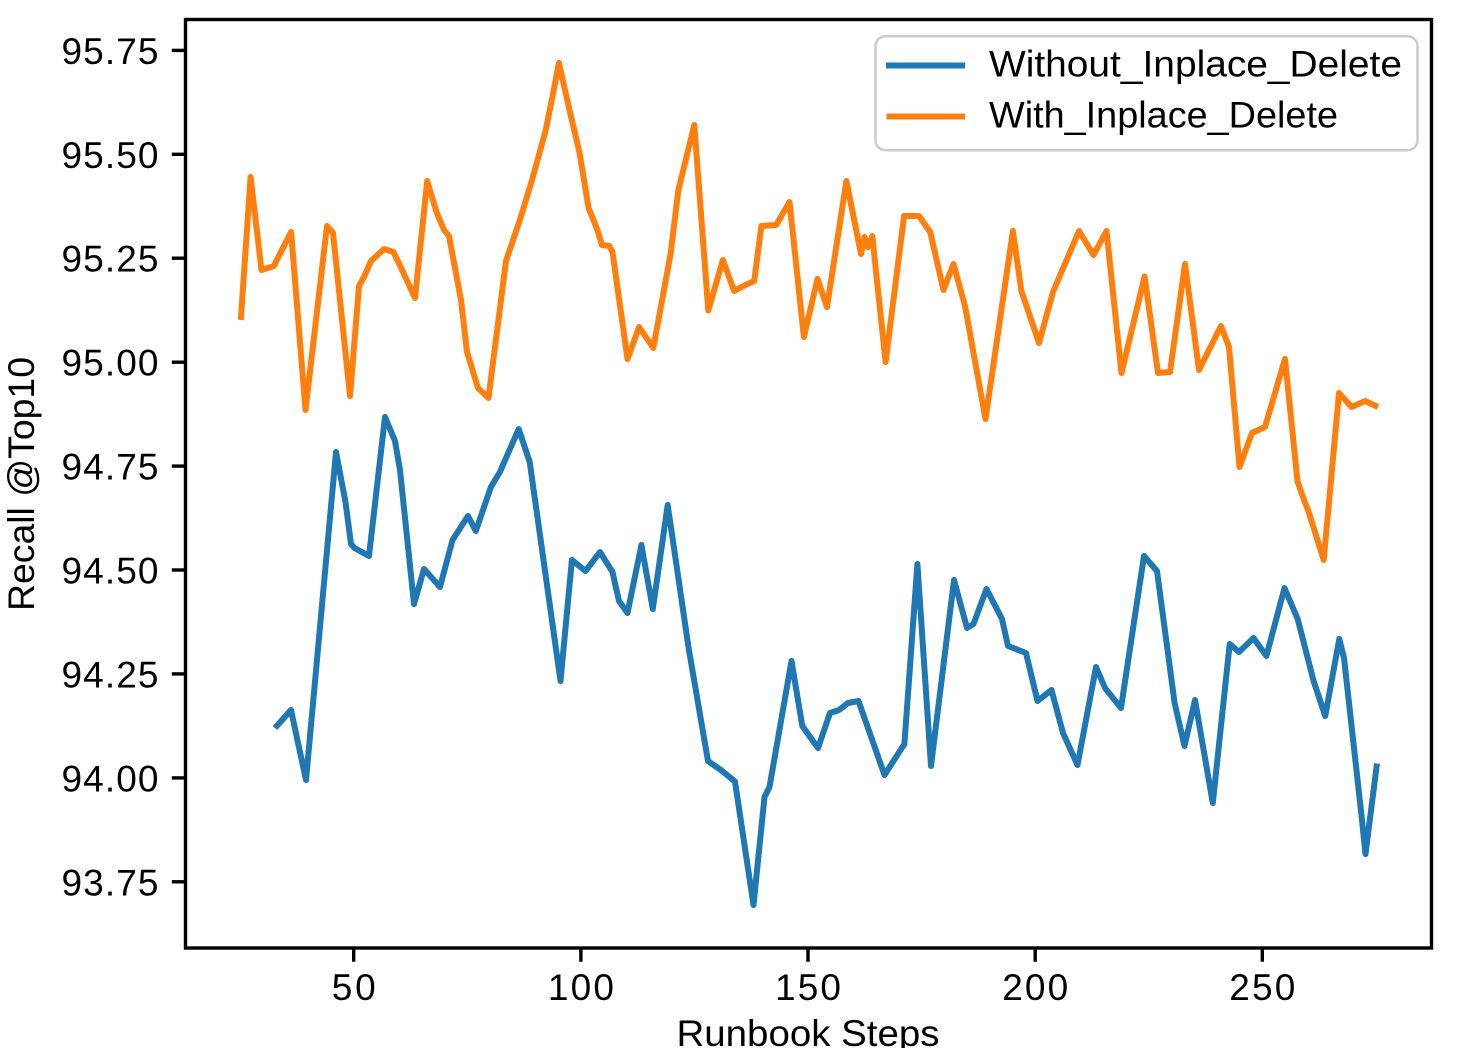 The width and height of the screenshot is (1466, 1048). I want to click on svg-text: Runbook Steps, so click(808, 1030).